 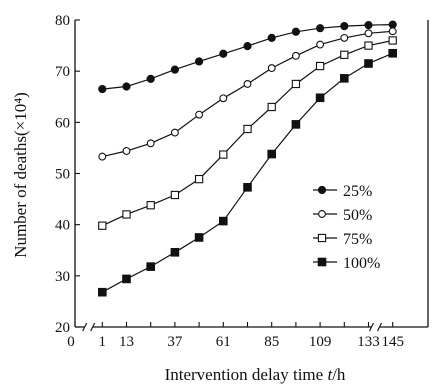 I want to click on y-tick-label: 40, so click(x=62, y=226).